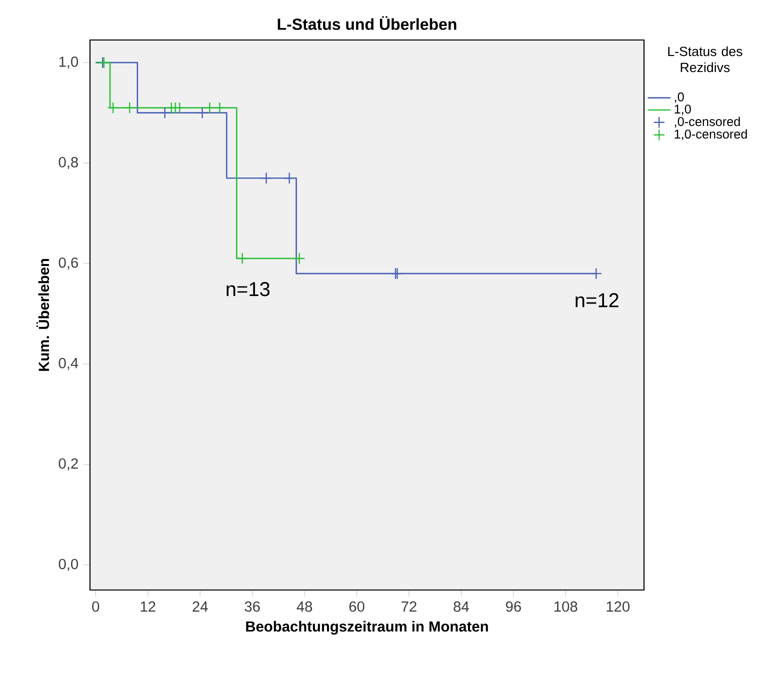  Describe the element at coordinates (68, 62) in the screenshot. I see `y-tick-label: 1,0` at that location.